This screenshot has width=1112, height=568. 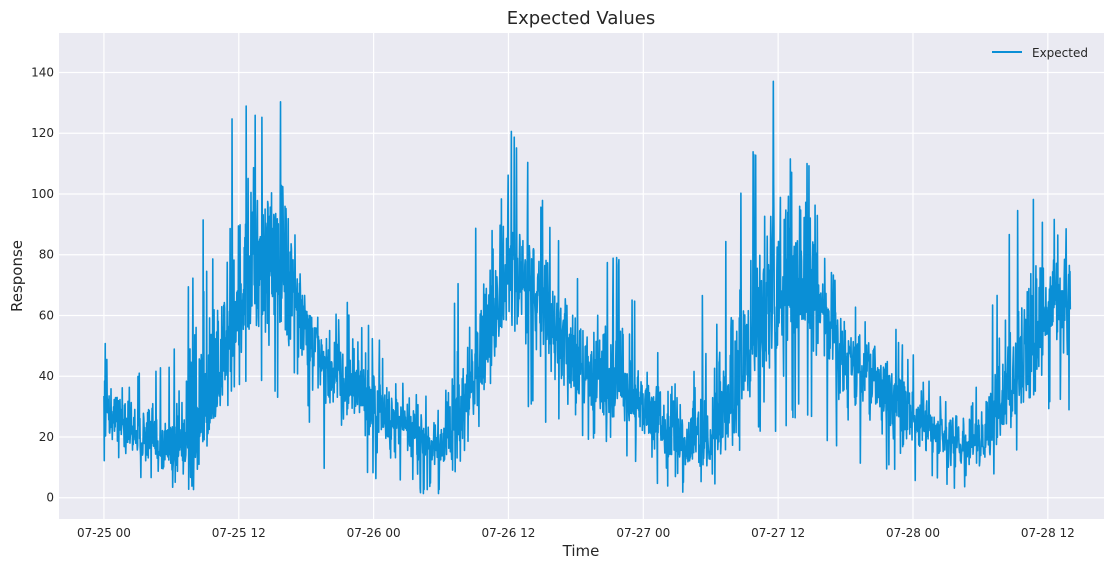 I want to click on y-tick-label: 120, so click(x=42, y=133).